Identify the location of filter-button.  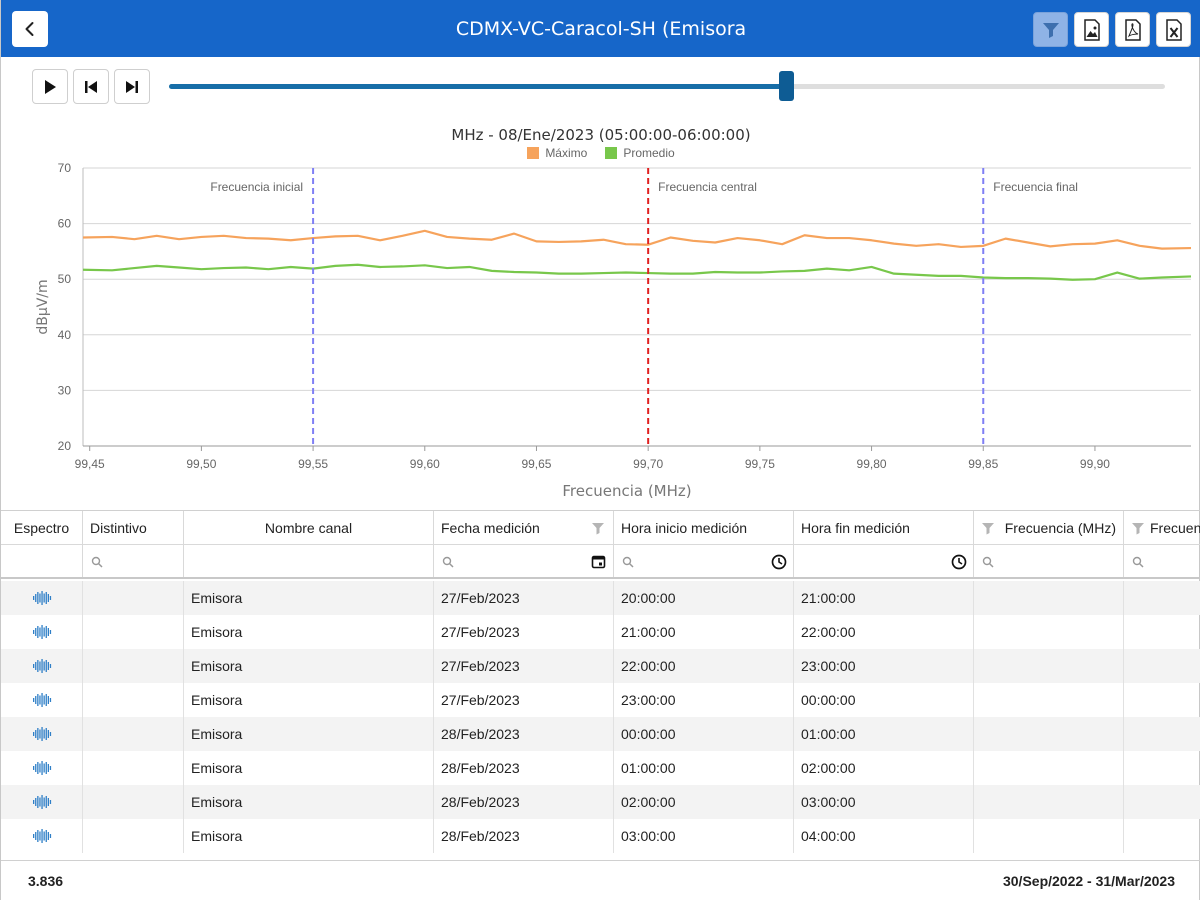
(1050, 29).